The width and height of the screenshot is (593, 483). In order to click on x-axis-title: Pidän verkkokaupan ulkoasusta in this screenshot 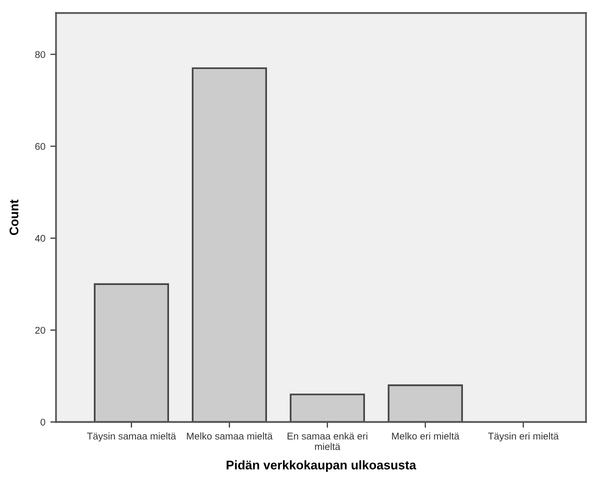, I will do `click(321, 466)`.